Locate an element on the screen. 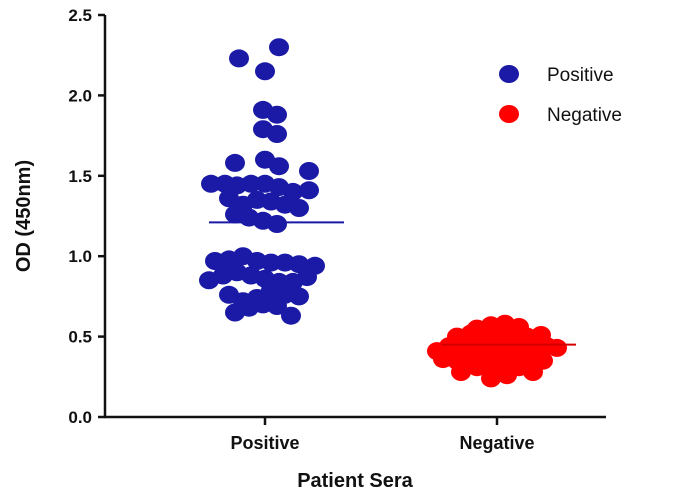  legend: Positive Negative is located at coordinates (560, 95).